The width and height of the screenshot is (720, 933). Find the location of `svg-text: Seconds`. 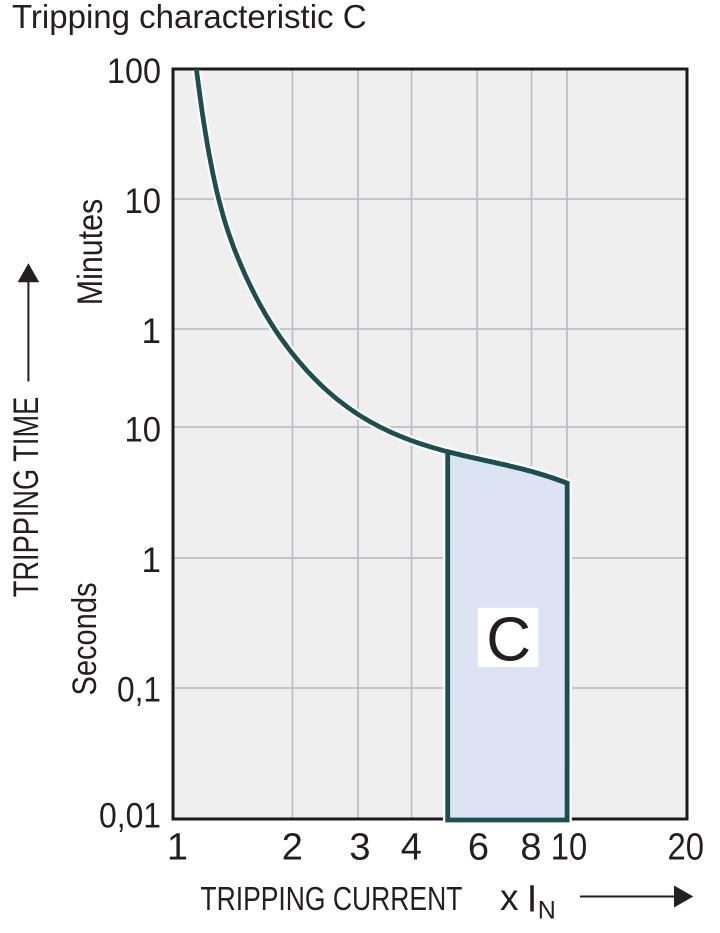

svg-text: Seconds is located at coordinates (85, 639).